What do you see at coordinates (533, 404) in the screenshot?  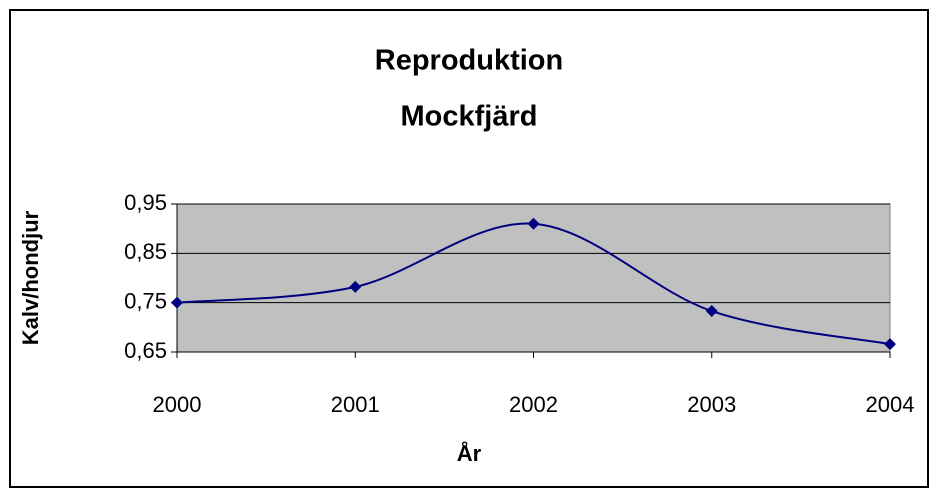 I see `x-tick-label: 2002` at bounding box center [533, 404].